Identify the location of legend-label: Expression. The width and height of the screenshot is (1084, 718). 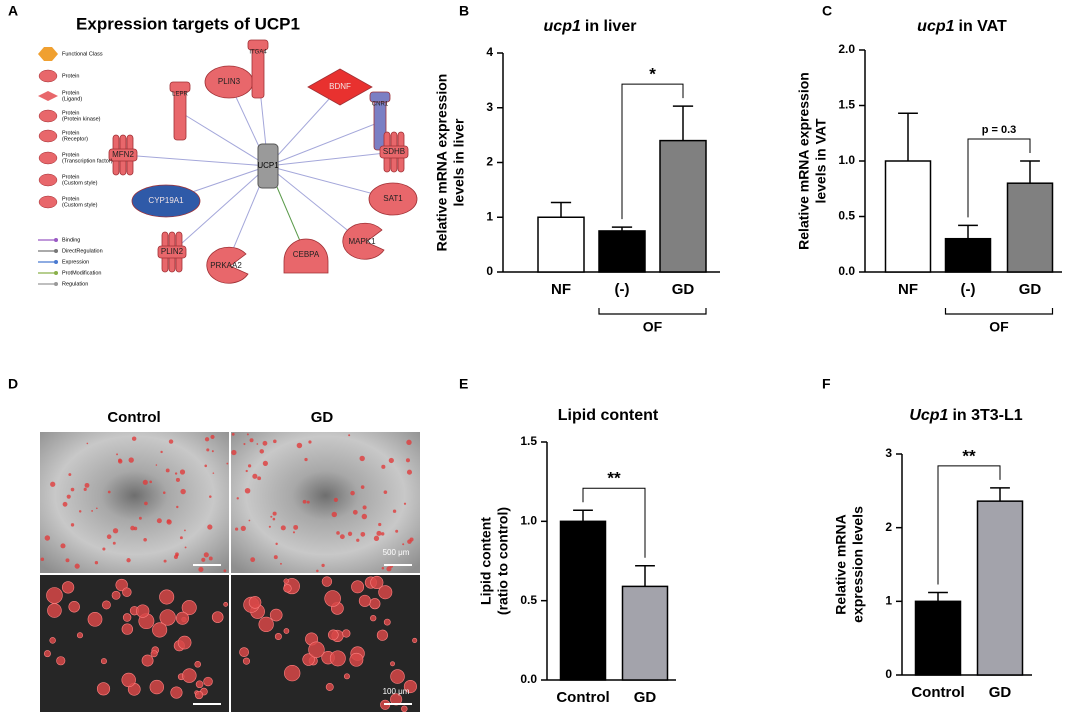
(75, 262).